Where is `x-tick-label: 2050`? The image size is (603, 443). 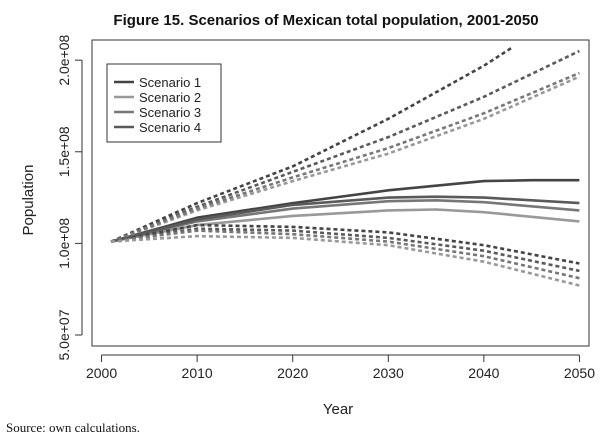
x-tick-label: 2050 is located at coordinates (579, 373).